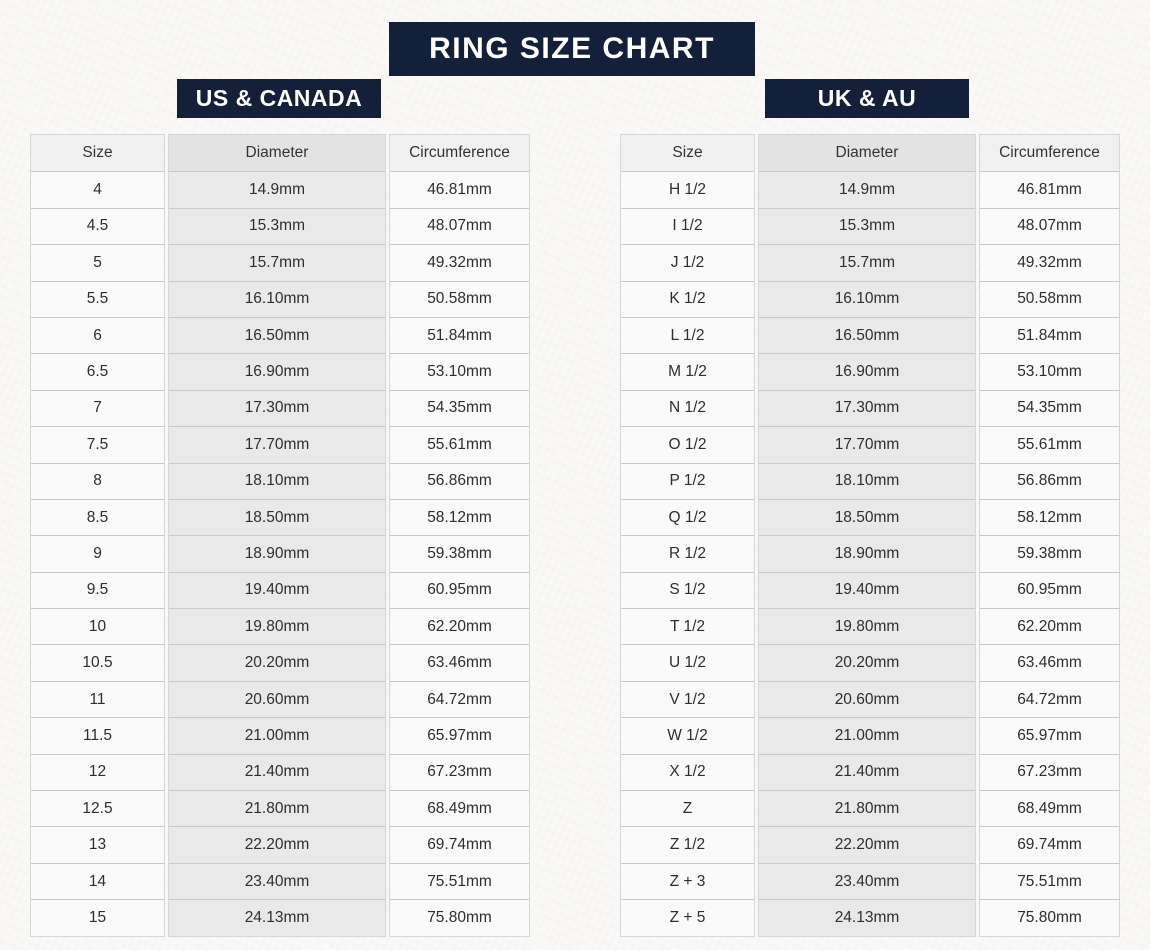 This screenshot has width=1150, height=950. What do you see at coordinates (97, 590) in the screenshot?
I see `table-cell: 9.5` at bounding box center [97, 590].